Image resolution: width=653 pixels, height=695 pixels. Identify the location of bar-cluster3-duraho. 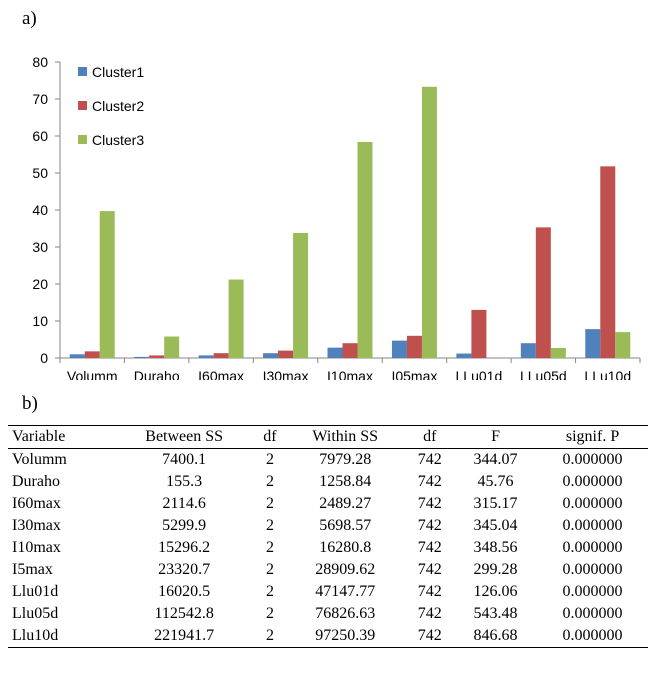
(172, 347).